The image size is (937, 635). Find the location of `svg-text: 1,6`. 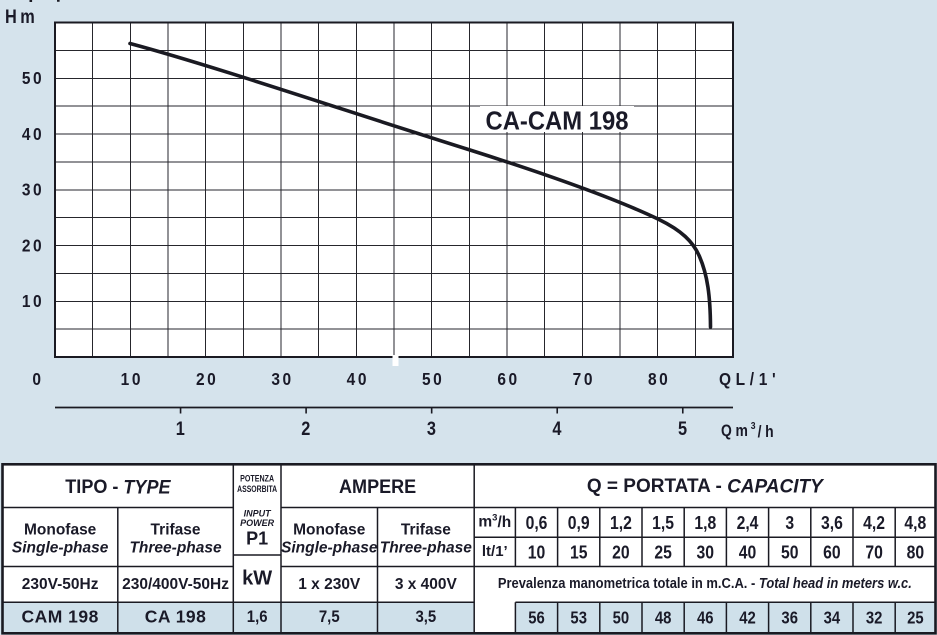

svg-text: 1,6 is located at coordinates (257, 617).